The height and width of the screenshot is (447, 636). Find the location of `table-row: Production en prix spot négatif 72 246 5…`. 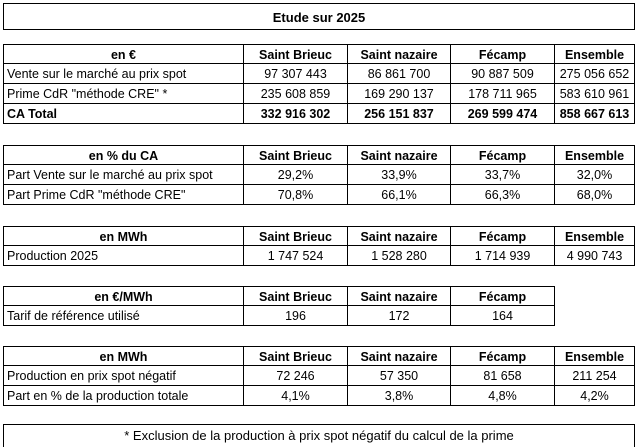

table-row: Production en prix spot négatif 72 246 5… is located at coordinates (318, 376).